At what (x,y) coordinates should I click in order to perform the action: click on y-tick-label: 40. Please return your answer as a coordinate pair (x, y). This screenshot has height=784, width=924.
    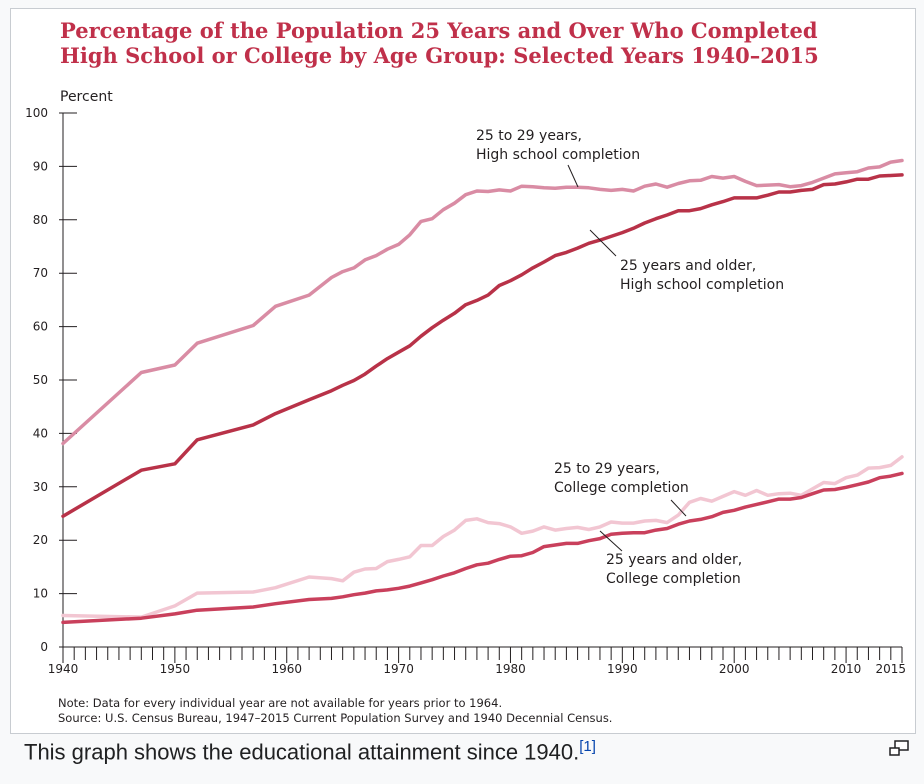
    Looking at the image, I should click on (40, 433).